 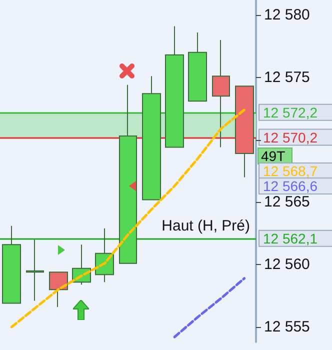 What do you see at coordinates (206, 225) in the screenshot?
I see `annotation: Haut (H, Pré)` at bounding box center [206, 225].